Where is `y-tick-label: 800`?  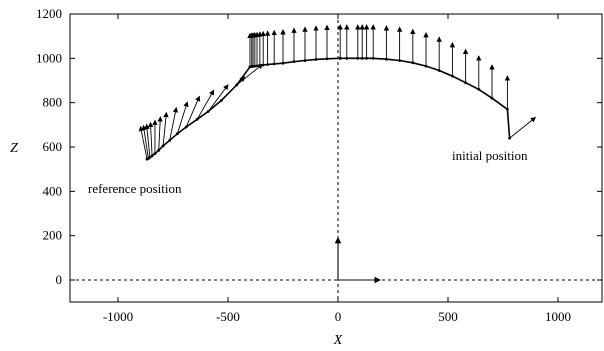 y-tick-label: 800 is located at coordinates (53, 102).